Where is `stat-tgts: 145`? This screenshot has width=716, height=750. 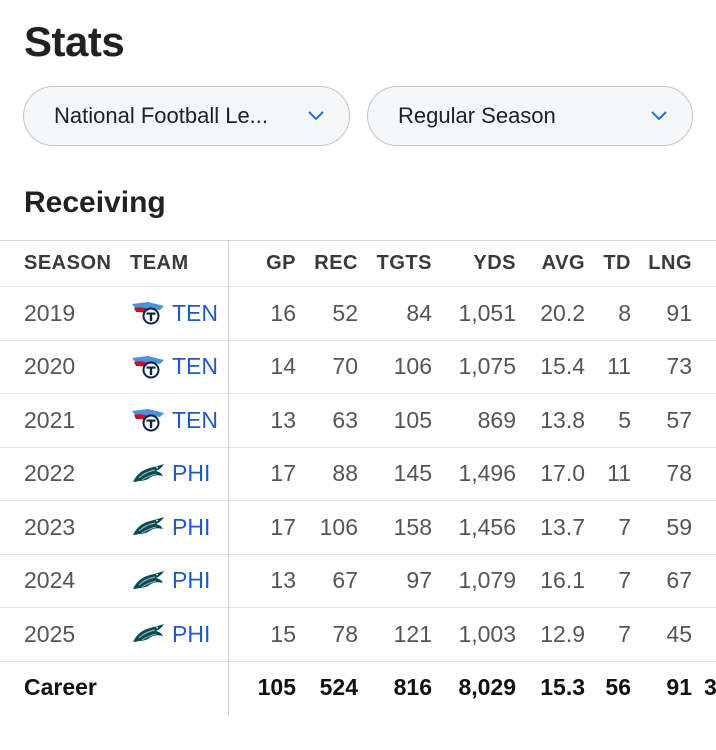
stat-tgts: 145 is located at coordinates (412, 473).